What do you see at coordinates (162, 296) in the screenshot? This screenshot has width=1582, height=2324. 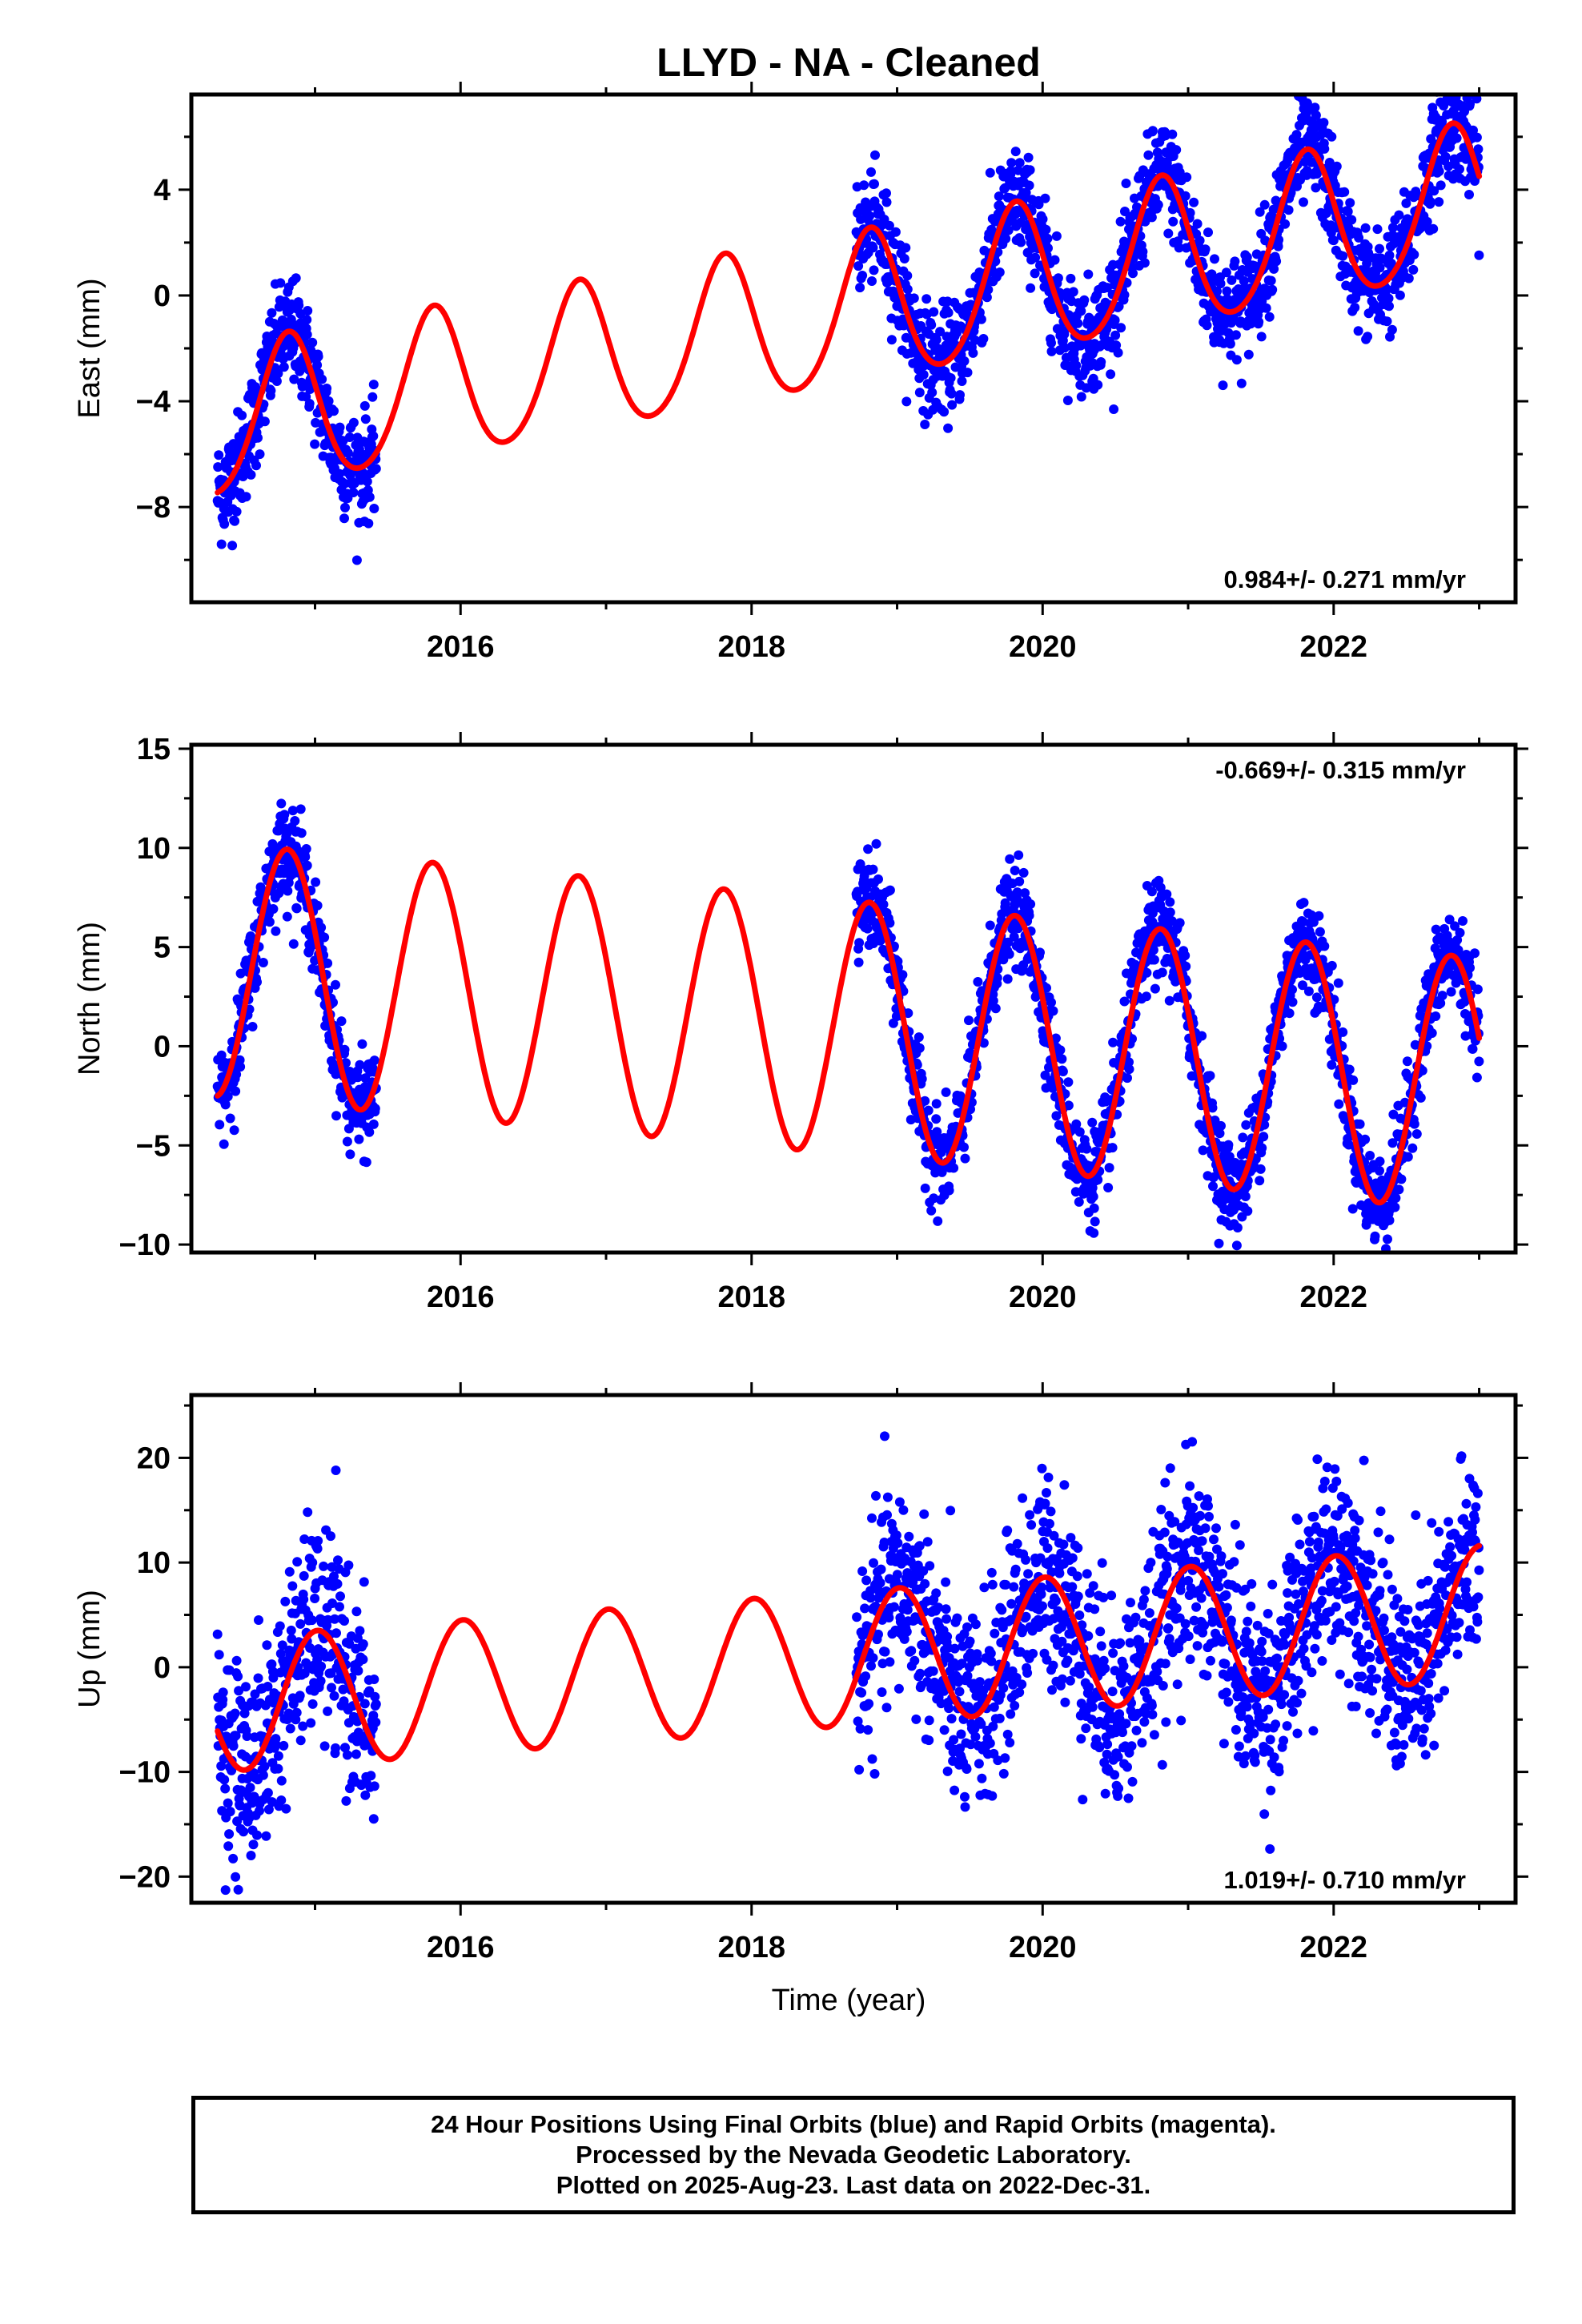 I see `y-tick-label: 0` at bounding box center [162, 296].